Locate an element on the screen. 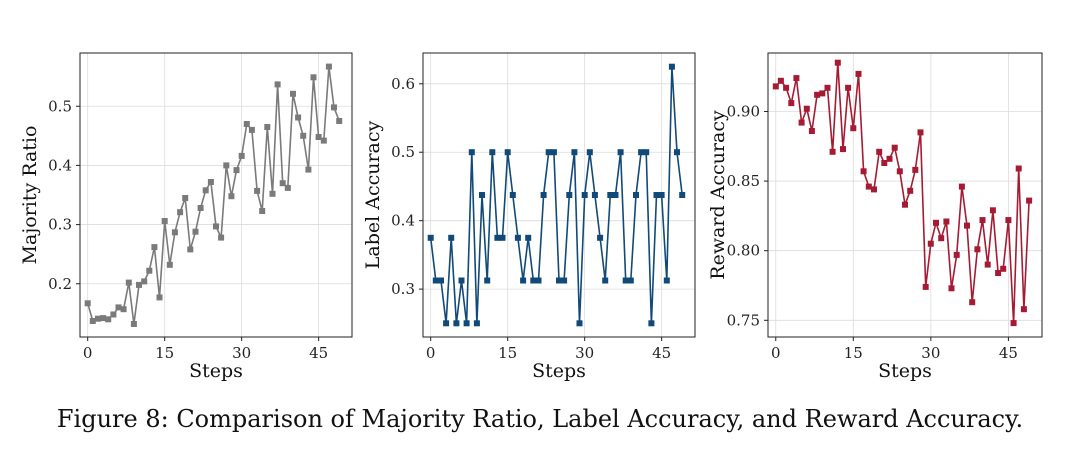  reward-accuracy-ylabel: Reward Accuracy is located at coordinates (718, 195).